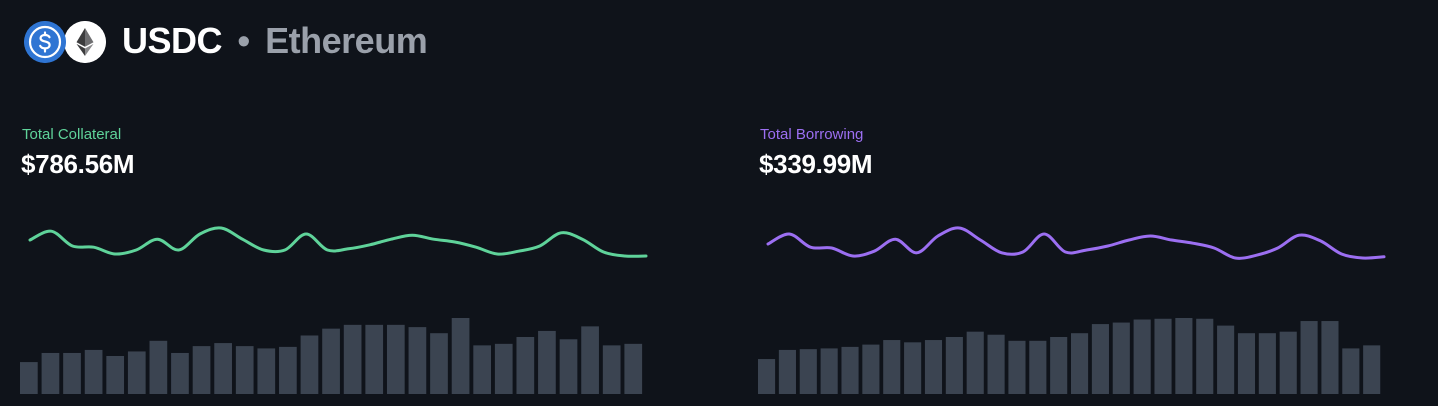 Image resolution: width=1438 pixels, height=406 pixels. What do you see at coordinates (78, 164) in the screenshot?
I see `collateral-value: $786.56M` at bounding box center [78, 164].